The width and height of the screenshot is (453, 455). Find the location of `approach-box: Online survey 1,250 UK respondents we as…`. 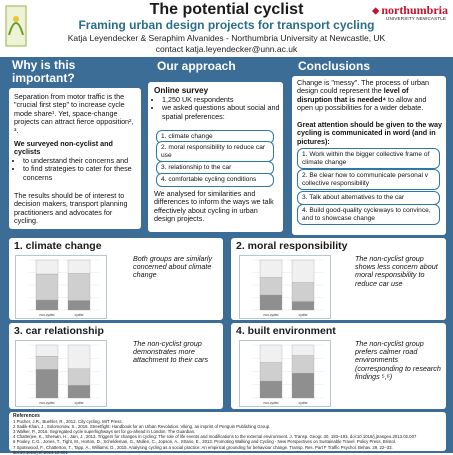

approach-box: Online survey 1,250 UK respondents we as… is located at coordinates (215, 157).